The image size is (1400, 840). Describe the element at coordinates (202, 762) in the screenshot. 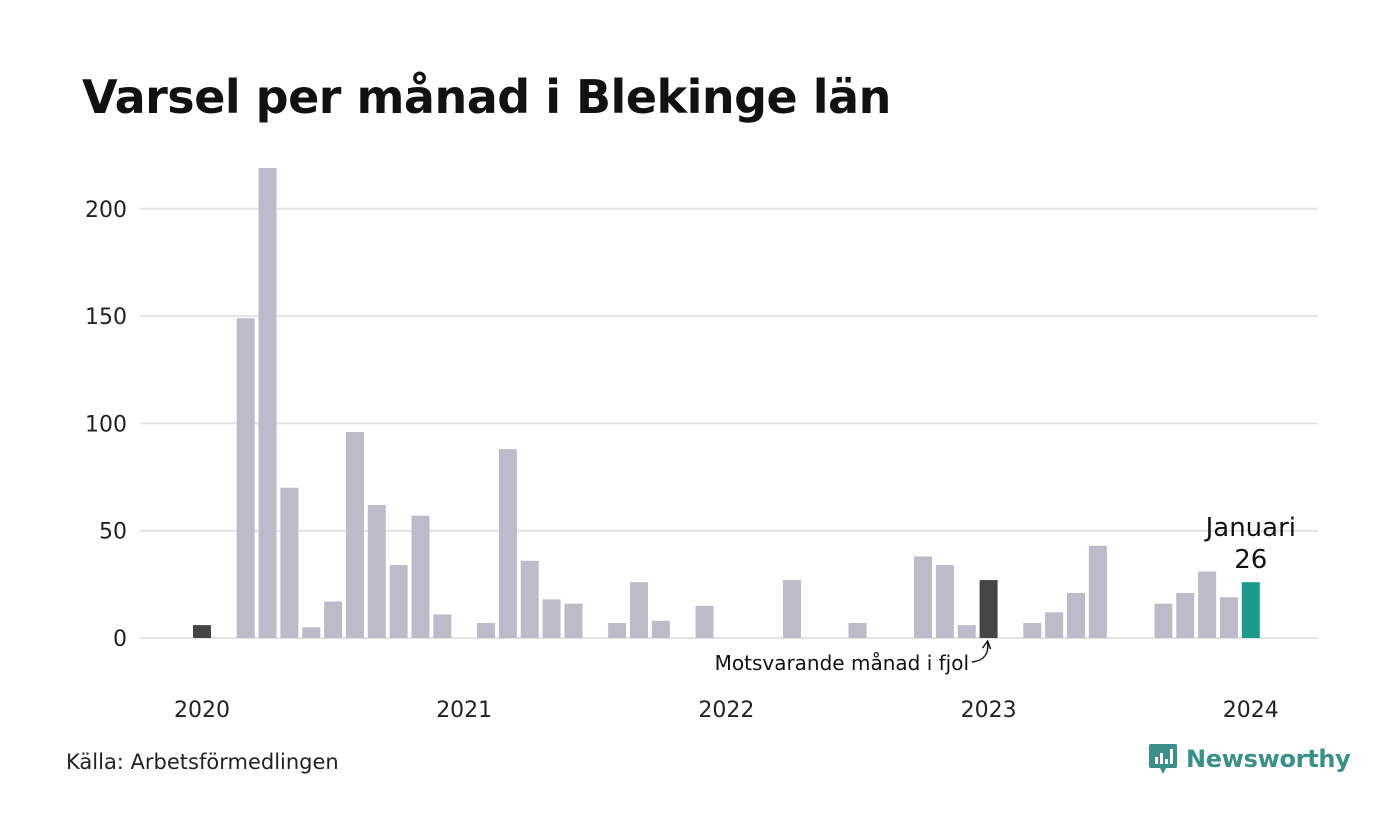

I see `source-credit: Källa: Arbetsförmedlingen` at that location.